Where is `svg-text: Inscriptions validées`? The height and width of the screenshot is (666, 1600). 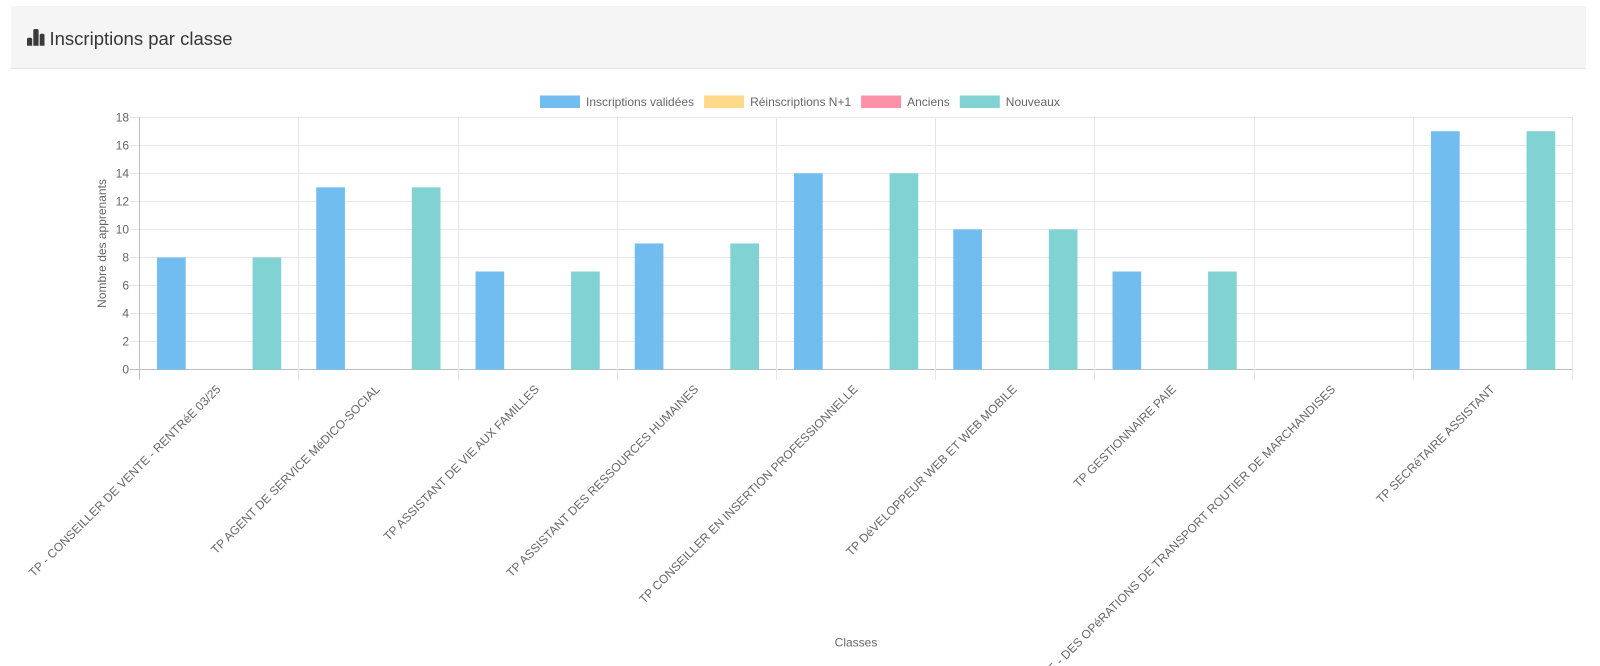
svg-text: Inscriptions validées is located at coordinates (640, 102).